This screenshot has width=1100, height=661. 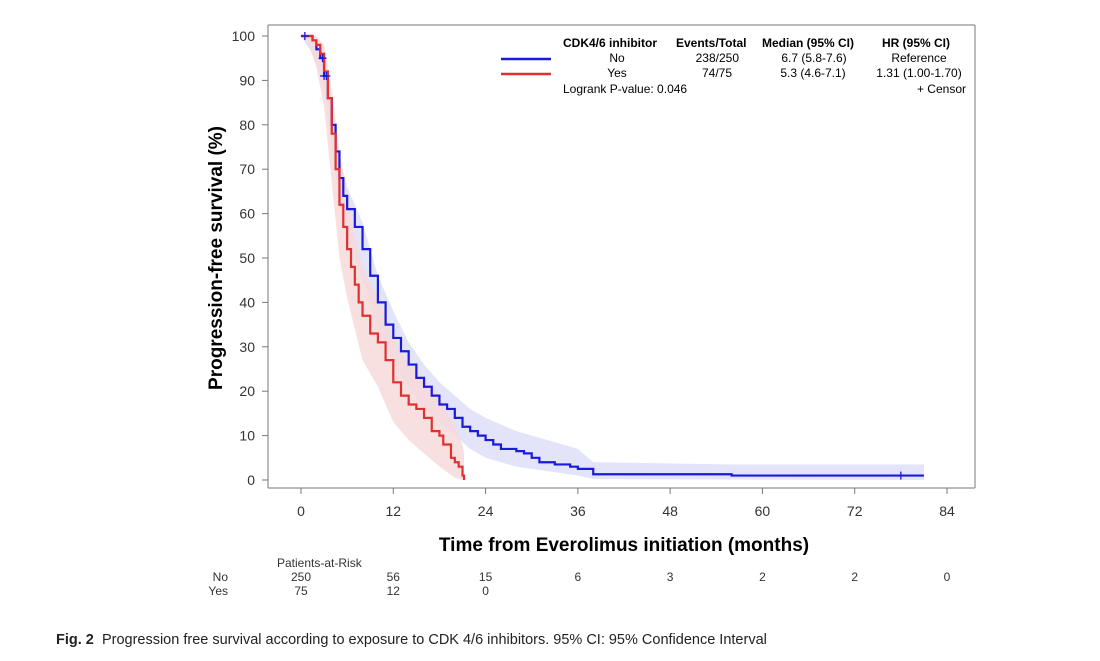 I want to click on y-tick-label: 0, so click(x=251, y=480).